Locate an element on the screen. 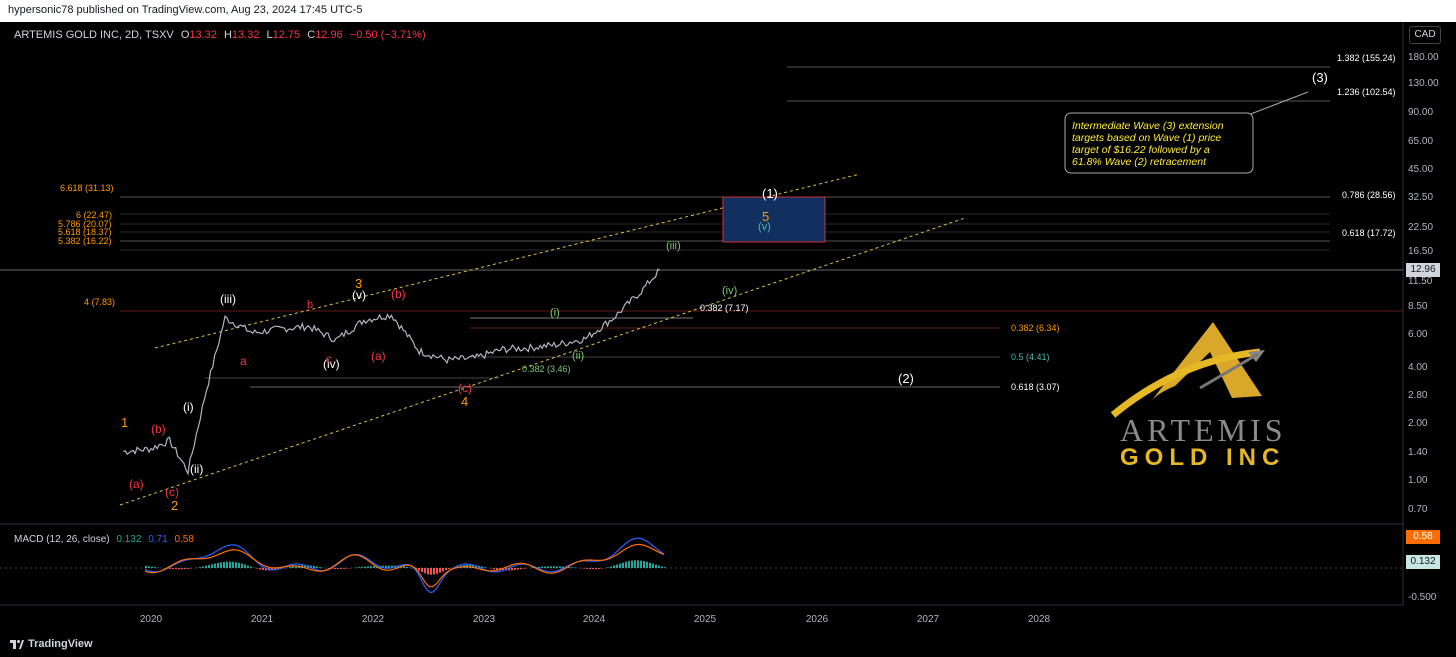  callout-box is located at coordinates (1159, 143).